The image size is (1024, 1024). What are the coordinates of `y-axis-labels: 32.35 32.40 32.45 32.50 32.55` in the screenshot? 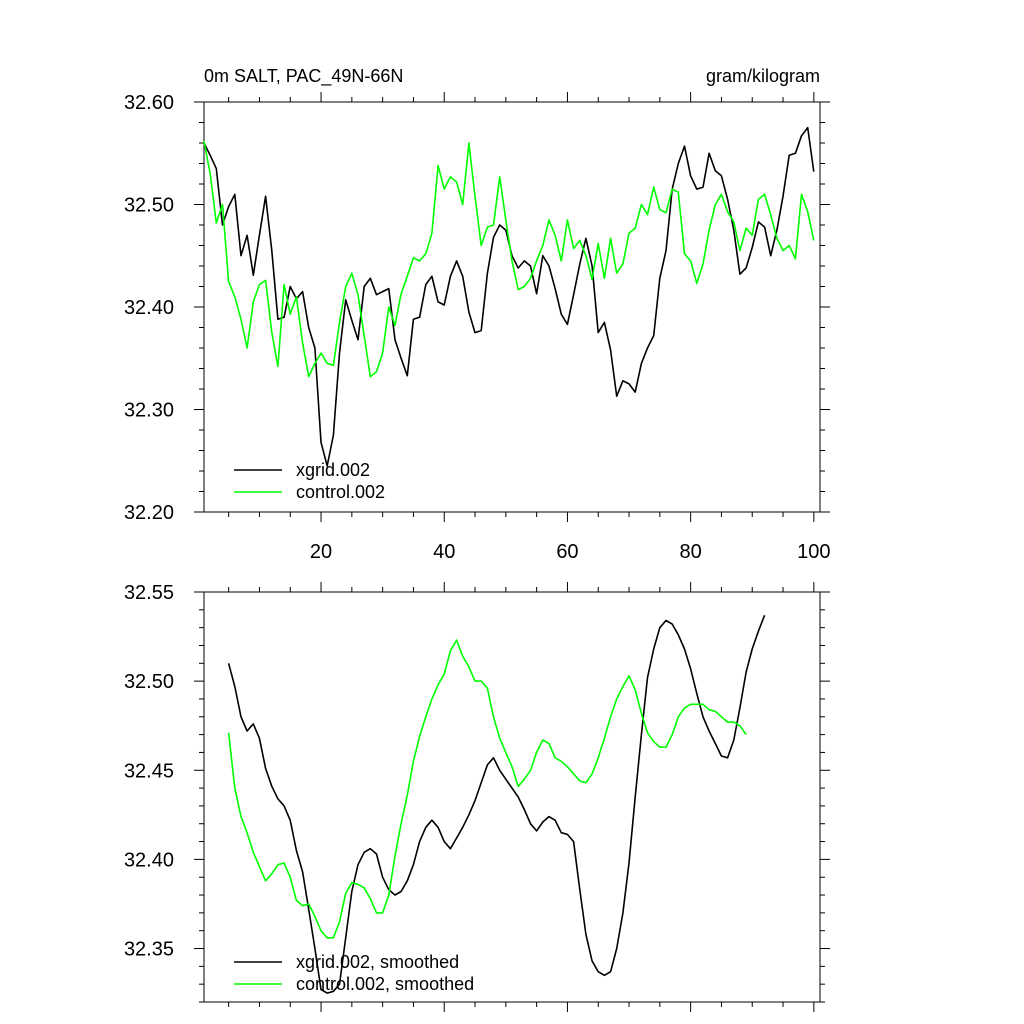 It's located at (149, 771).